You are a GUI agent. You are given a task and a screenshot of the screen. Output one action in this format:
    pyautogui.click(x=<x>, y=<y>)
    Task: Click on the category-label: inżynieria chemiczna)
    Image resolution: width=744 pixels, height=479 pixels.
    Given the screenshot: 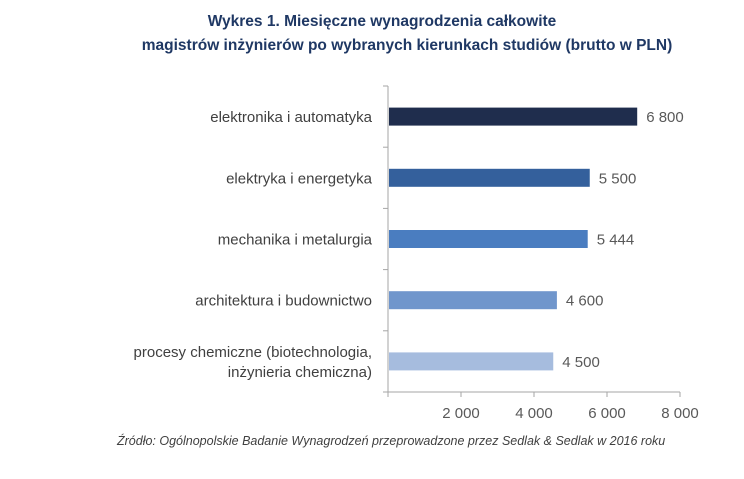 What is the action you would take?
    pyautogui.click(x=300, y=372)
    